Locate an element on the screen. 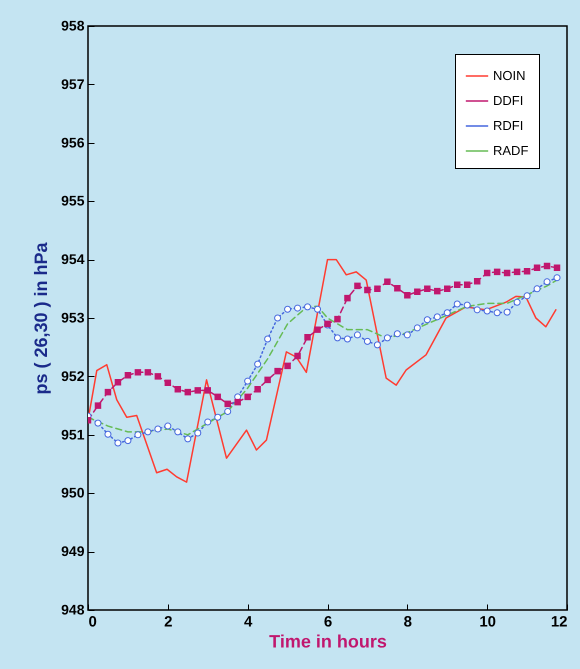 The width and height of the screenshot is (580, 669). x-tick-label: 0 is located at coordinates (92, 622).